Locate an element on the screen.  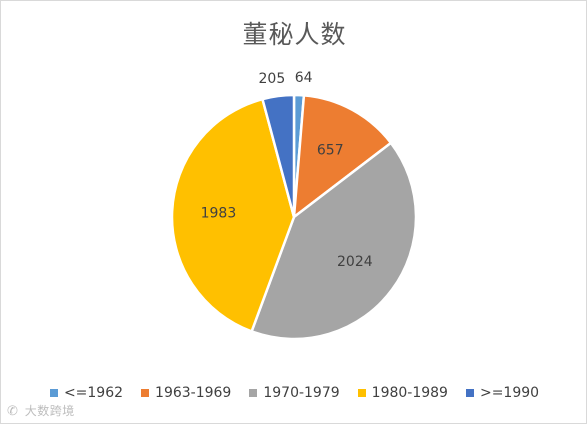
legend-item: 1963-1969 is located at coordinates (186, 393).